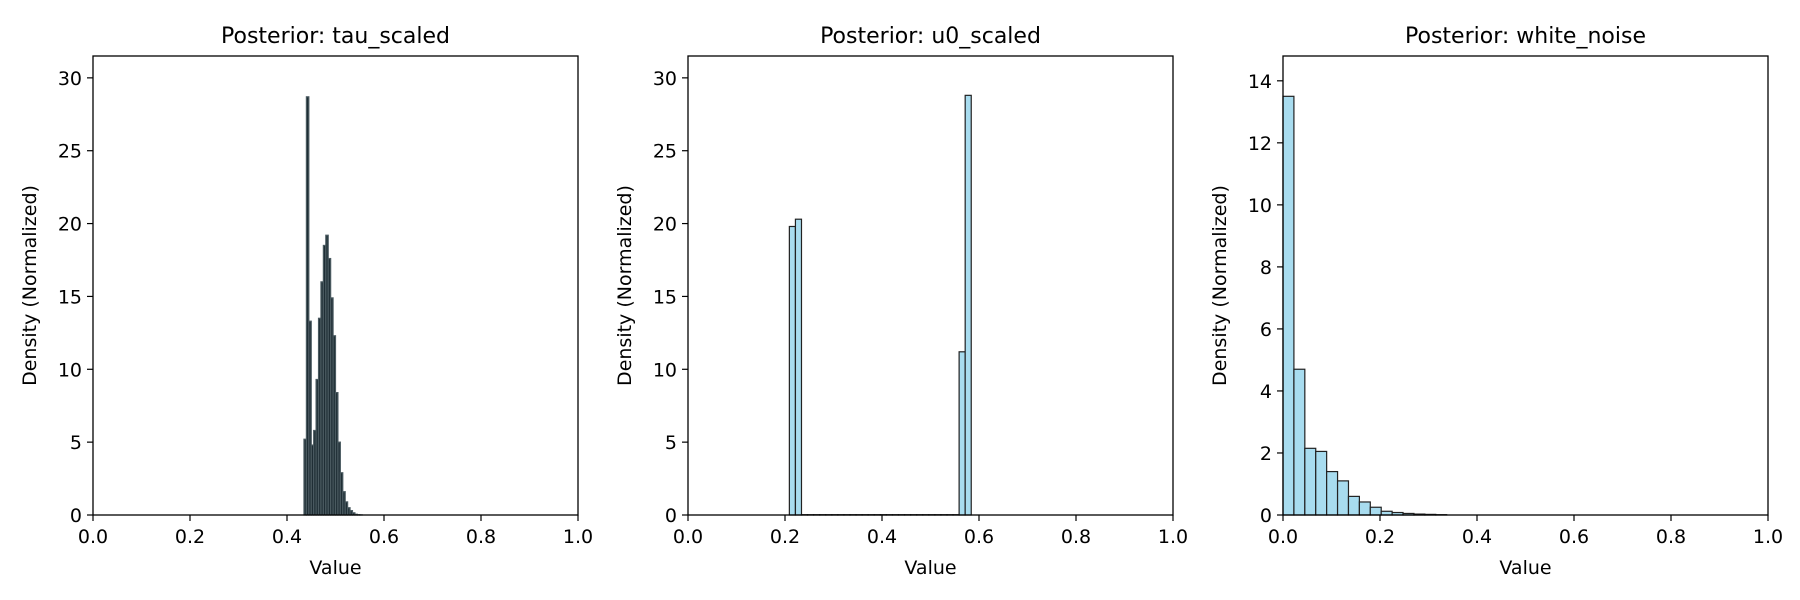 This screenshot has width=1800, height=600. What do you see at coordinates (1266, 392) in the screenshot?
I see `y-tick-label: 4` at bounding box center [1266, 392].